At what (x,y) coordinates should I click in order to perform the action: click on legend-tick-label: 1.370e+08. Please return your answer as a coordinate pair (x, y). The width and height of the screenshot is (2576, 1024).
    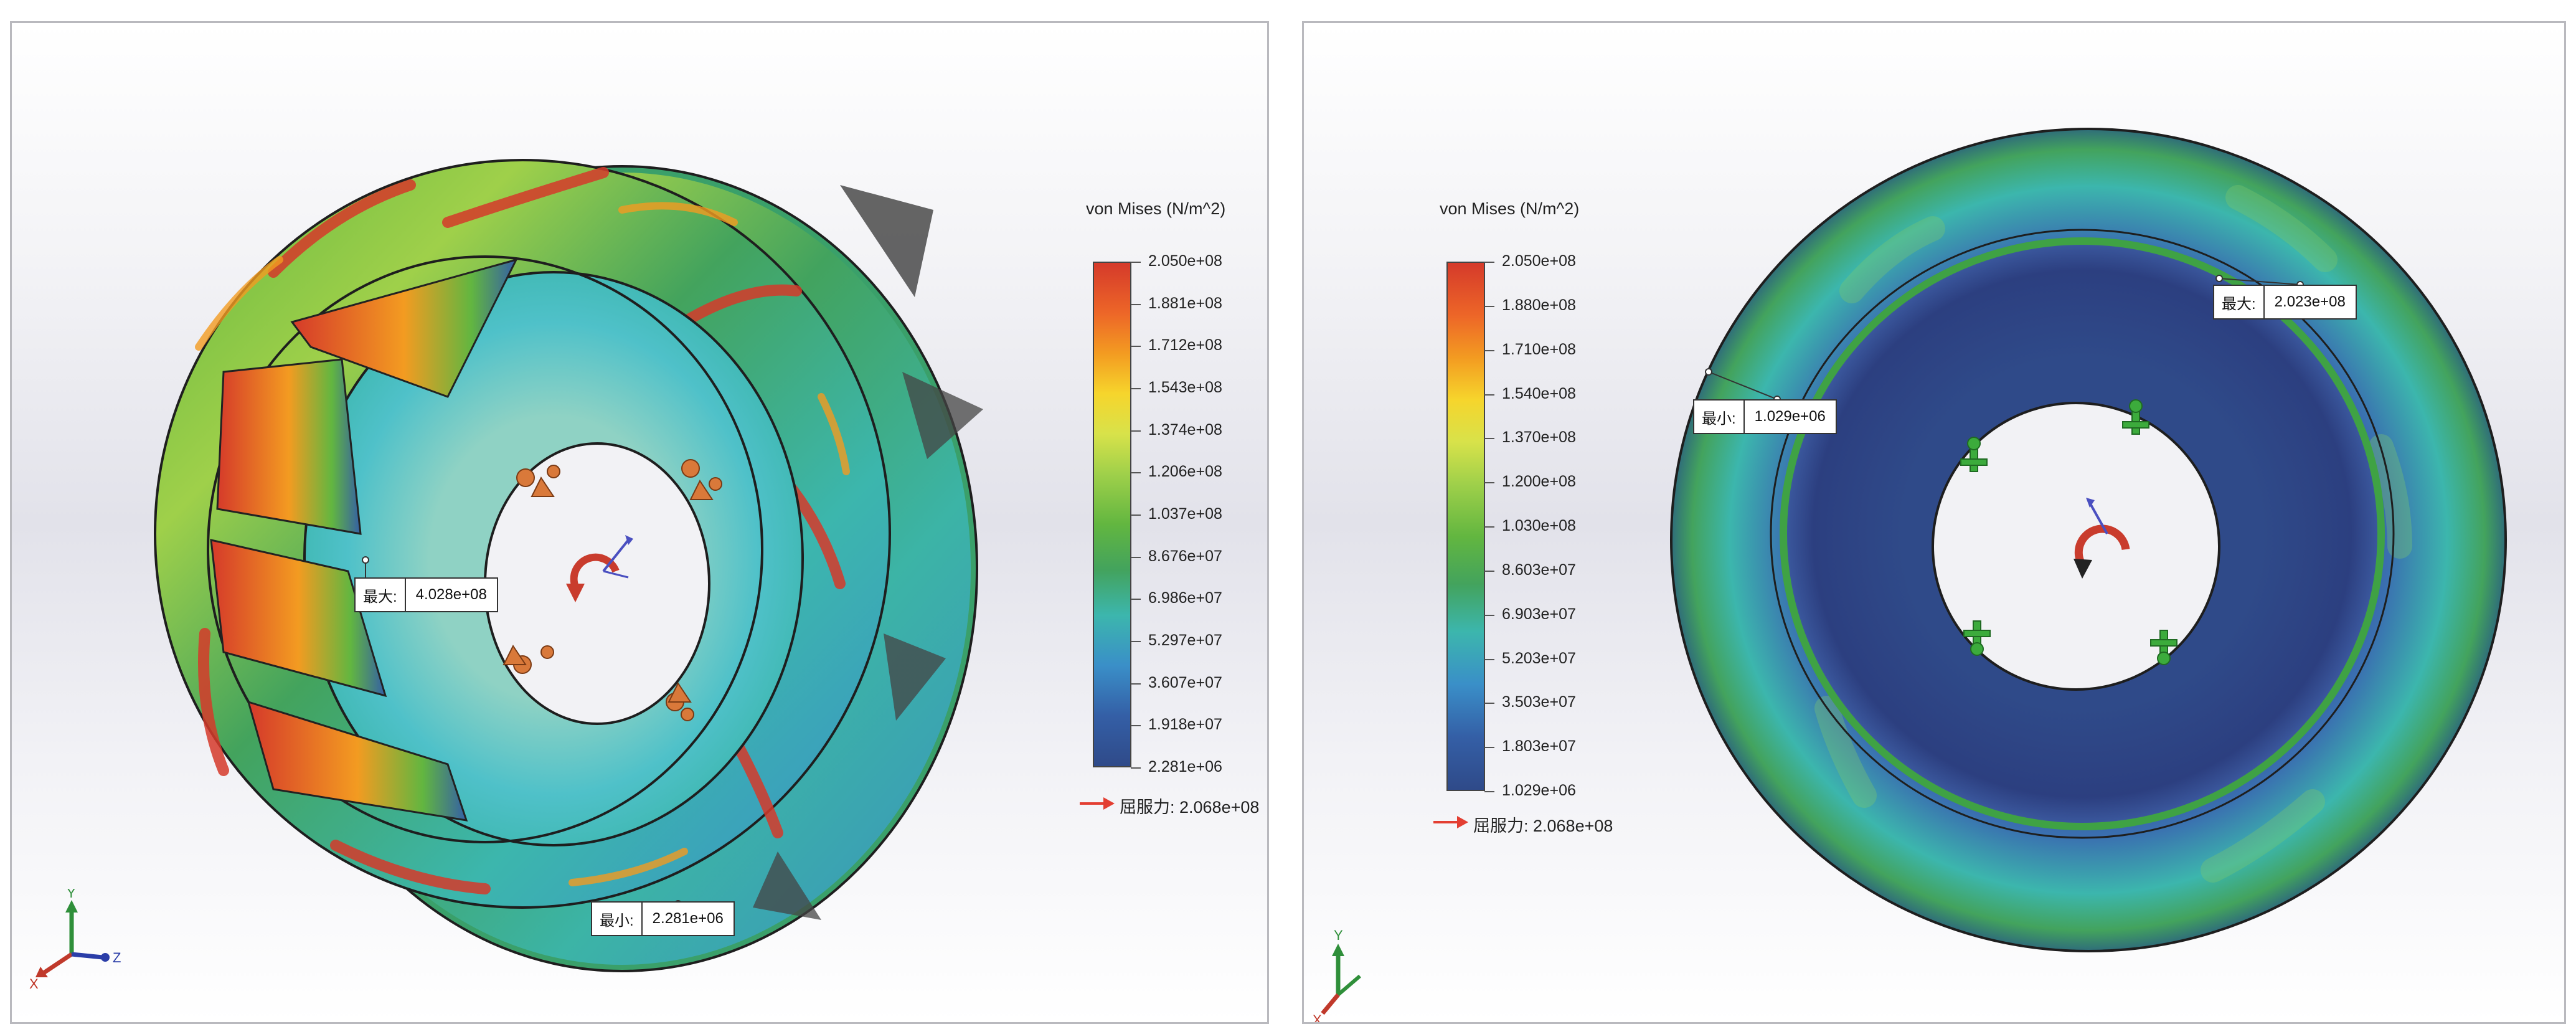
    Looking at the image, I should click on (1539, 438).